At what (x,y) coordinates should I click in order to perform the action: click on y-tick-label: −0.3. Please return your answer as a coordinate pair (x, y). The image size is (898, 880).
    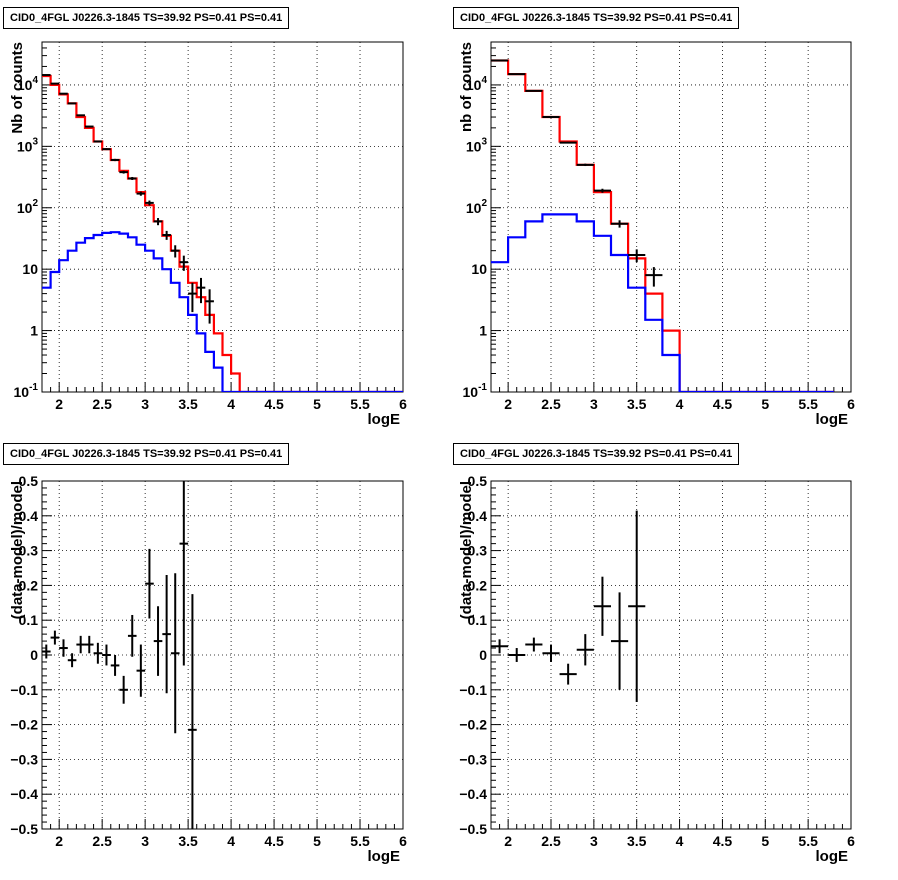
    Looking at the image, I should click on (473, 759).